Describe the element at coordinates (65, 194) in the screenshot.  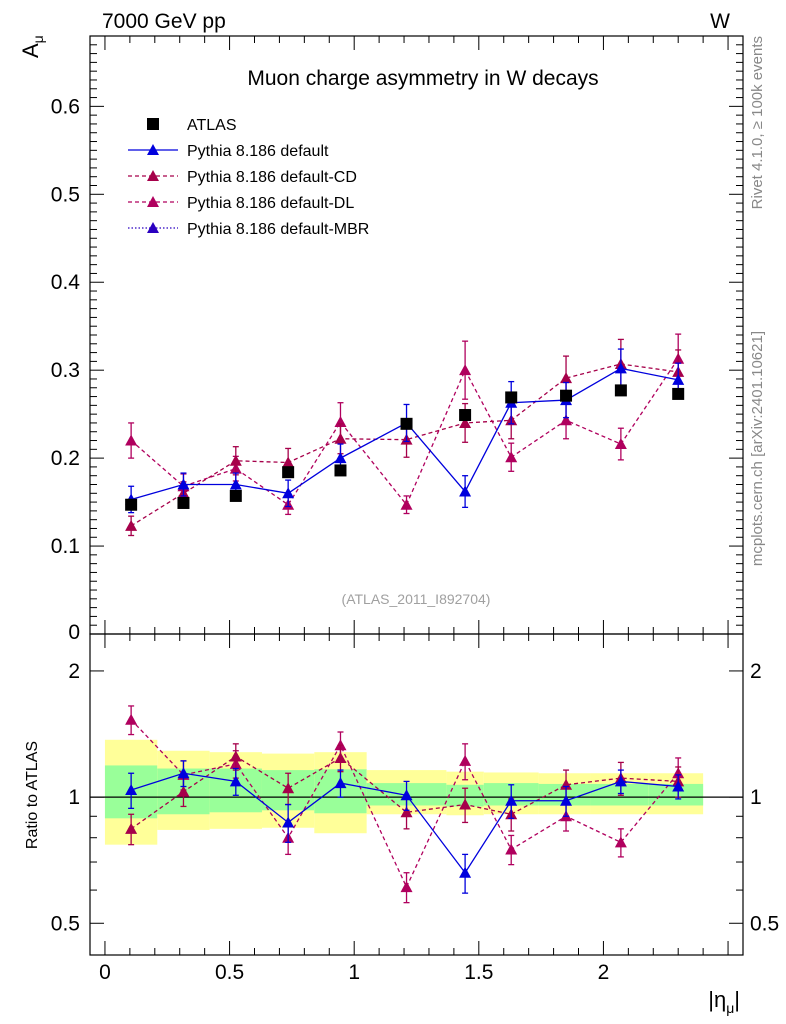
I see `main-y-tick-label: 0.5` at that location.